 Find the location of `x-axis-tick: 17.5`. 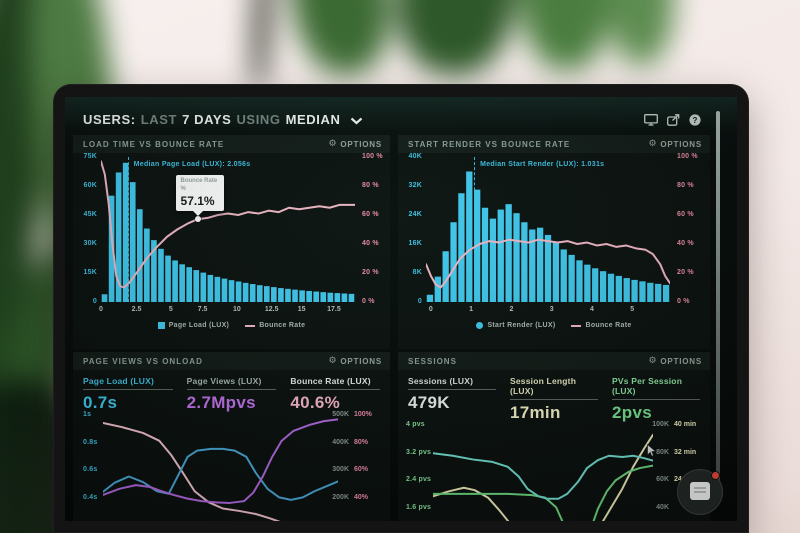

x-axis-tick: 17.5 is located at coordinates (334, 309).